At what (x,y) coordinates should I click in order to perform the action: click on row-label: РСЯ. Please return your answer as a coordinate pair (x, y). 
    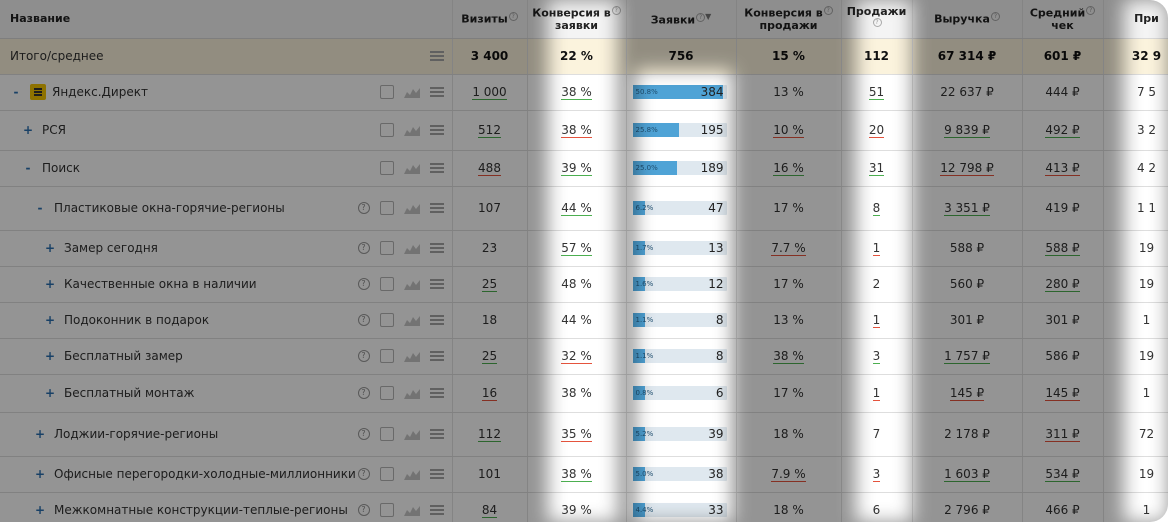
    Looking at the image, I should click on (54, 130).